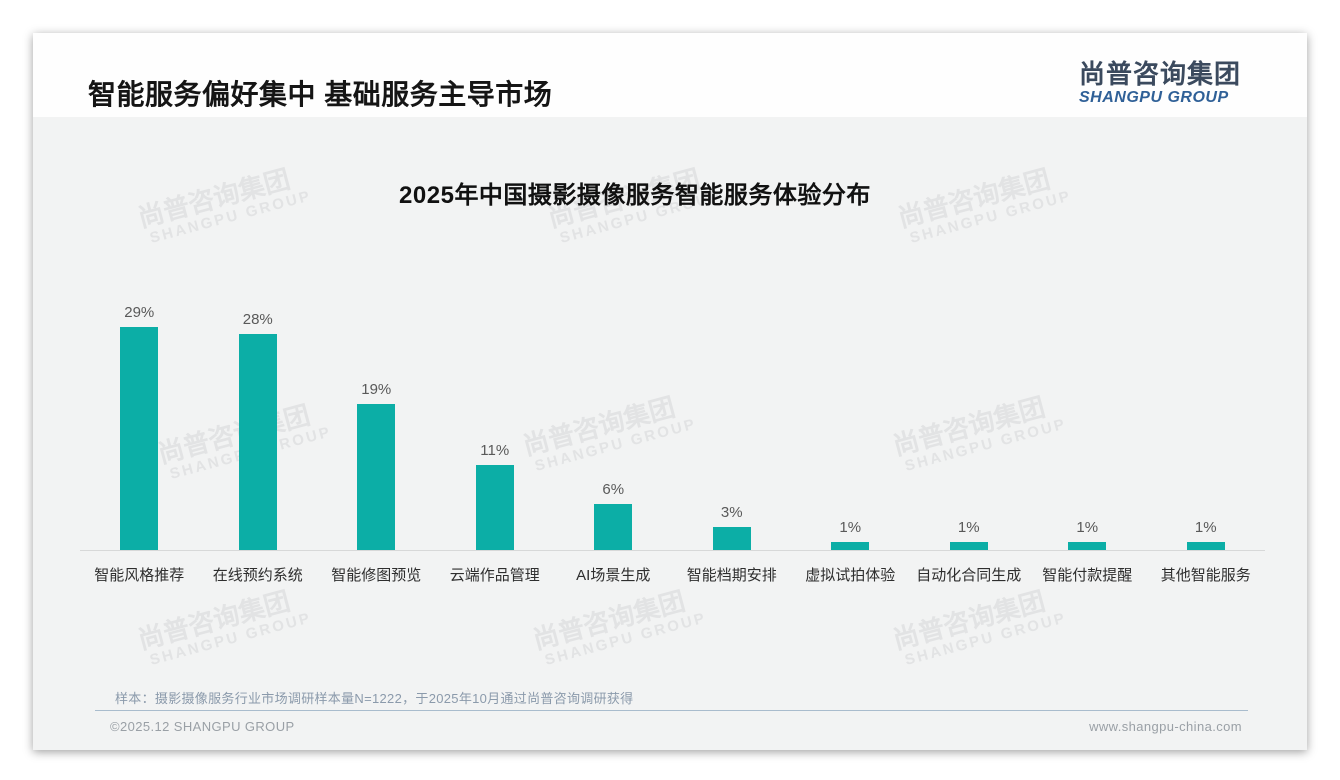 The width and height of the screenshot is (1340, 780). What do you see at coordinates (376, 575) in the screenshot?
I see `bar-category-label: 智能修图预览` at bounding box center [376, 575].